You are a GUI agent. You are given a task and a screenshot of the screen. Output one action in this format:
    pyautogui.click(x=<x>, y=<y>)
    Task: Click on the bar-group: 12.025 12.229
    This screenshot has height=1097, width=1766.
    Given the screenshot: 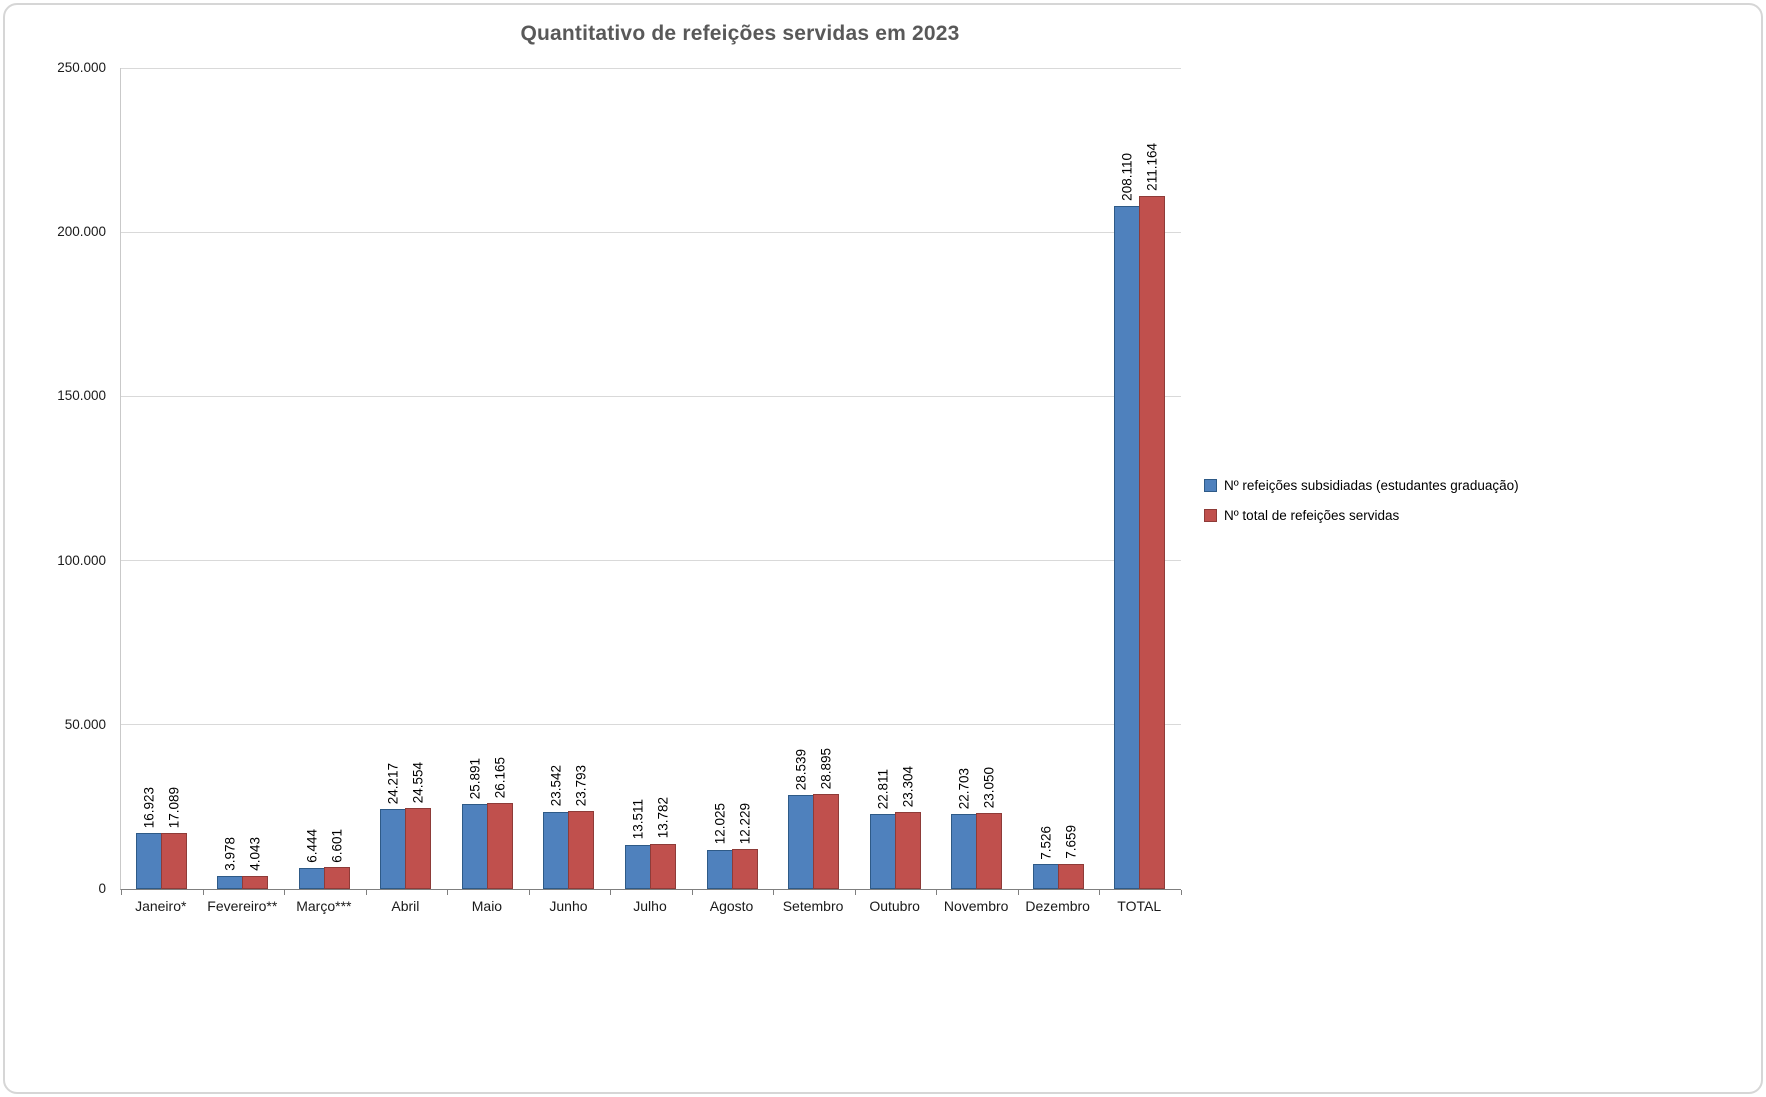 What is the action you would take?
    pyautogui.click(x=732, y=846)
    